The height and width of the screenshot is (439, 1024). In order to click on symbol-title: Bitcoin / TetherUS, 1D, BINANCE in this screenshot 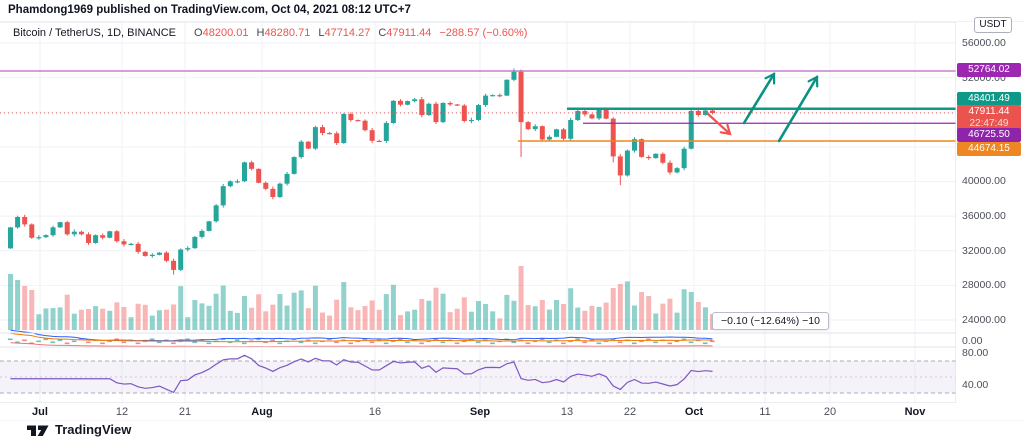, I will do `click(95, 33)`.